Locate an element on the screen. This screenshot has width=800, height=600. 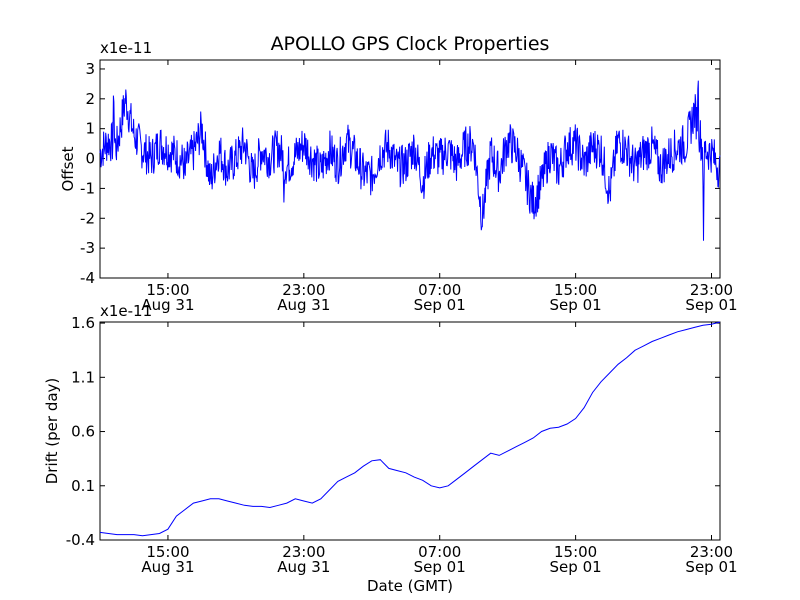
y-tick-label: -1 is located at coordinates (87, 188).